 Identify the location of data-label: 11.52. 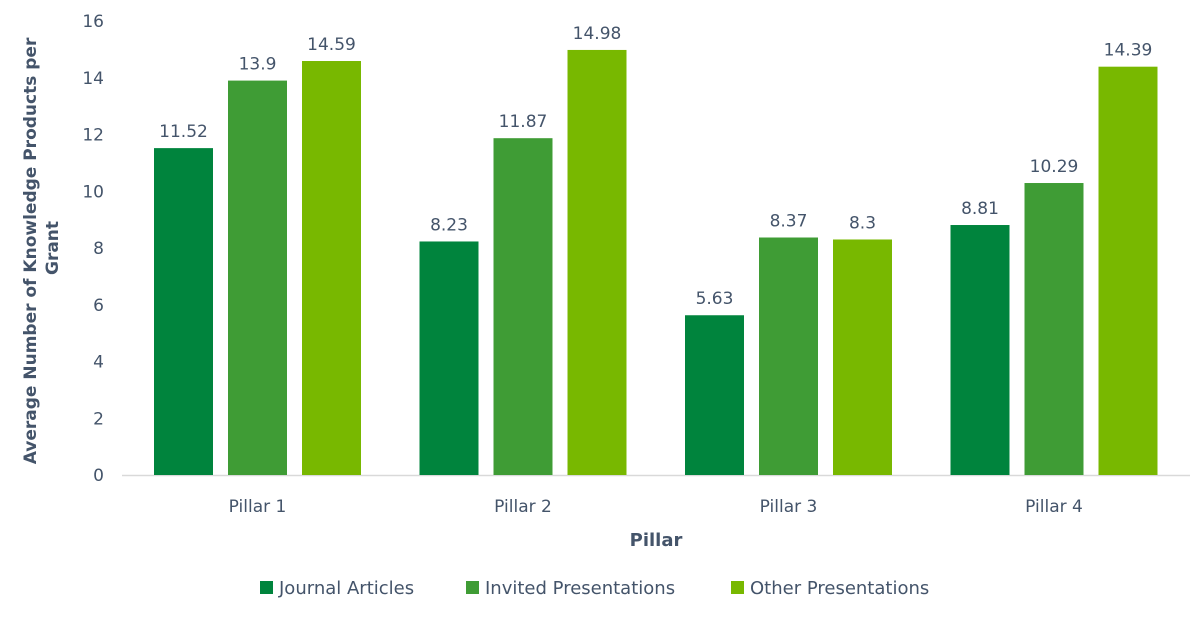
(183, 132).